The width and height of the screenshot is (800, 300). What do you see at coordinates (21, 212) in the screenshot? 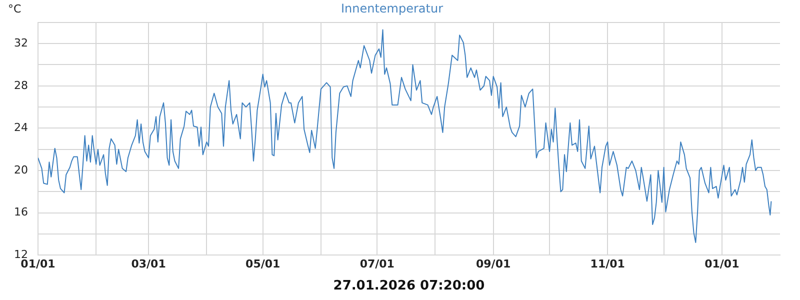
I see `y-tick-label: 16` at bounding box center [21, 212].